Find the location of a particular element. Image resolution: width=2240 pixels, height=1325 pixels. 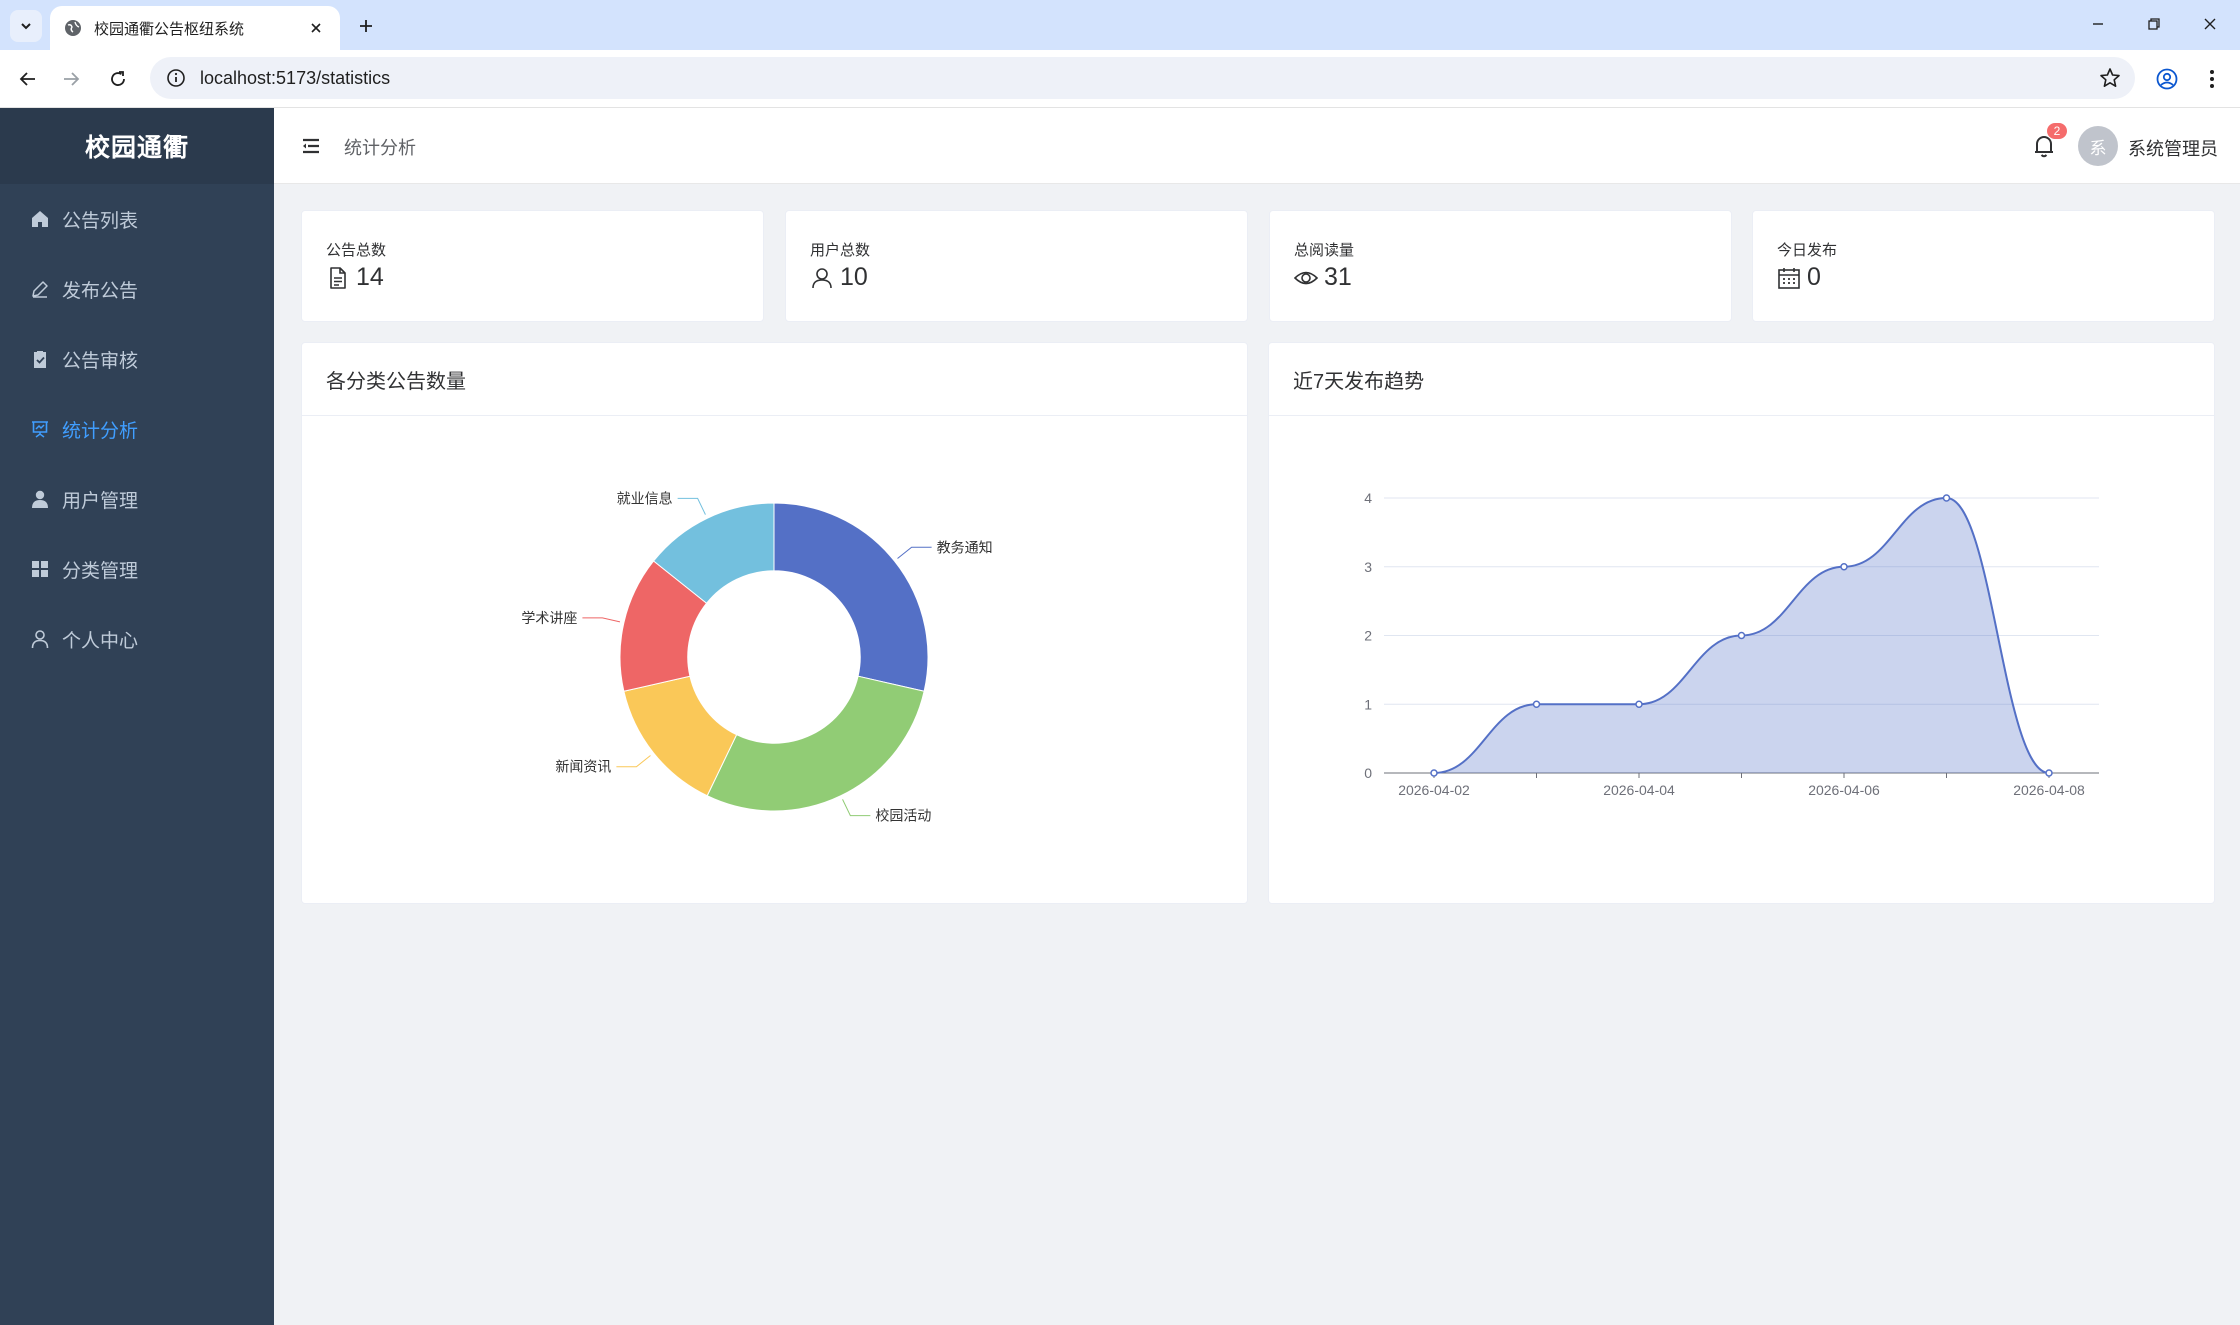

sidebar-menu: 公告列表发布公告公告审核统计分析用户管理分类管理个人中心 is located at coordinates (137, 429).